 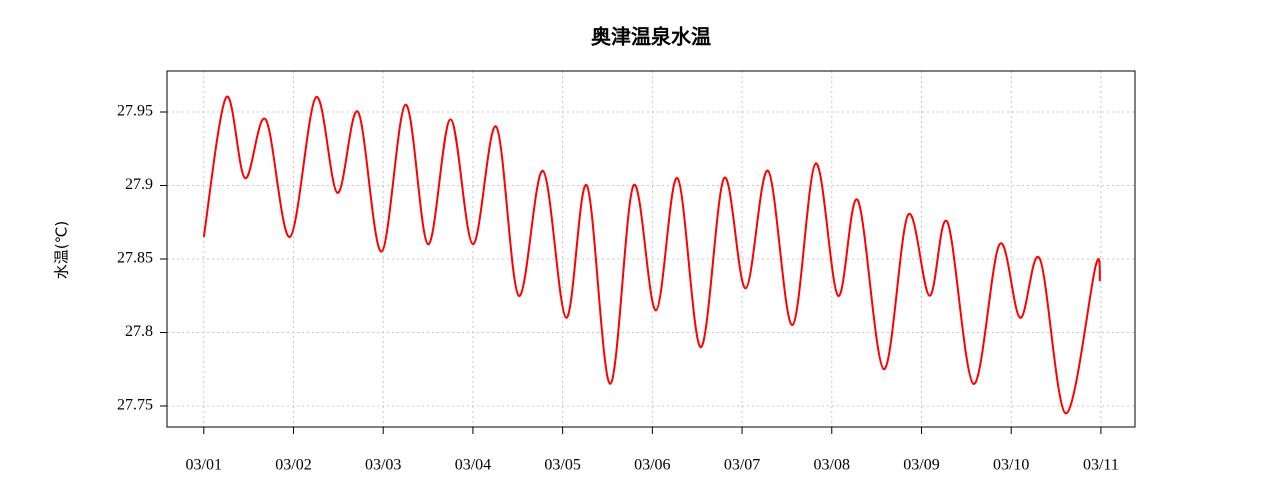 What do you see at coordinates (293, 465) in the screenshot?
I see `x-tick-label: 03/02` at bounding box center [293, 465].